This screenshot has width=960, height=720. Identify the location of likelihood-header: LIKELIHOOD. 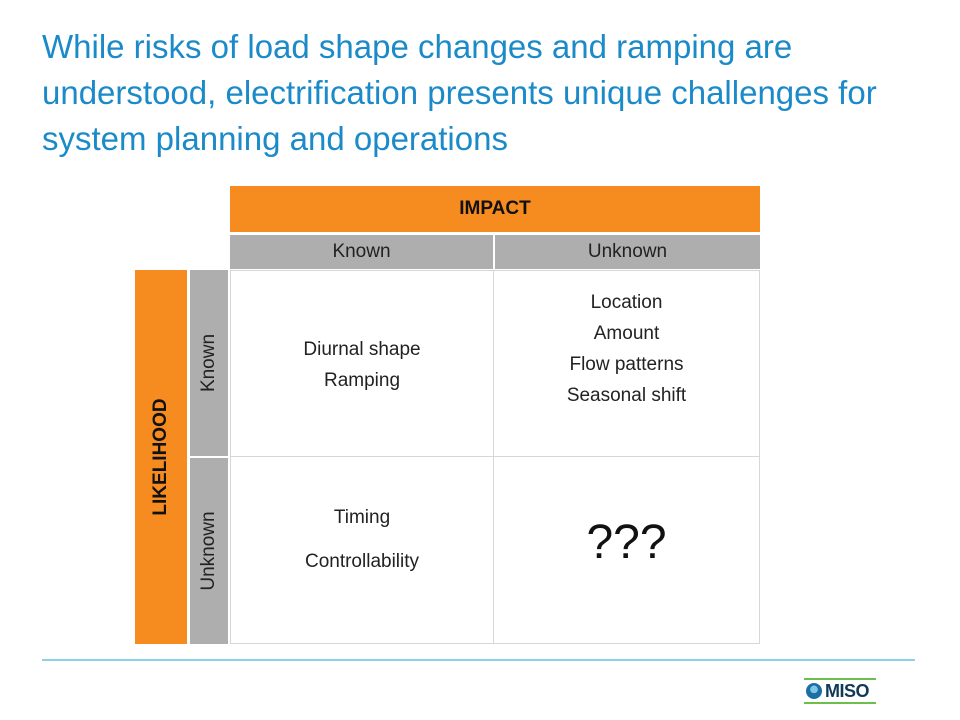
(161, 457).